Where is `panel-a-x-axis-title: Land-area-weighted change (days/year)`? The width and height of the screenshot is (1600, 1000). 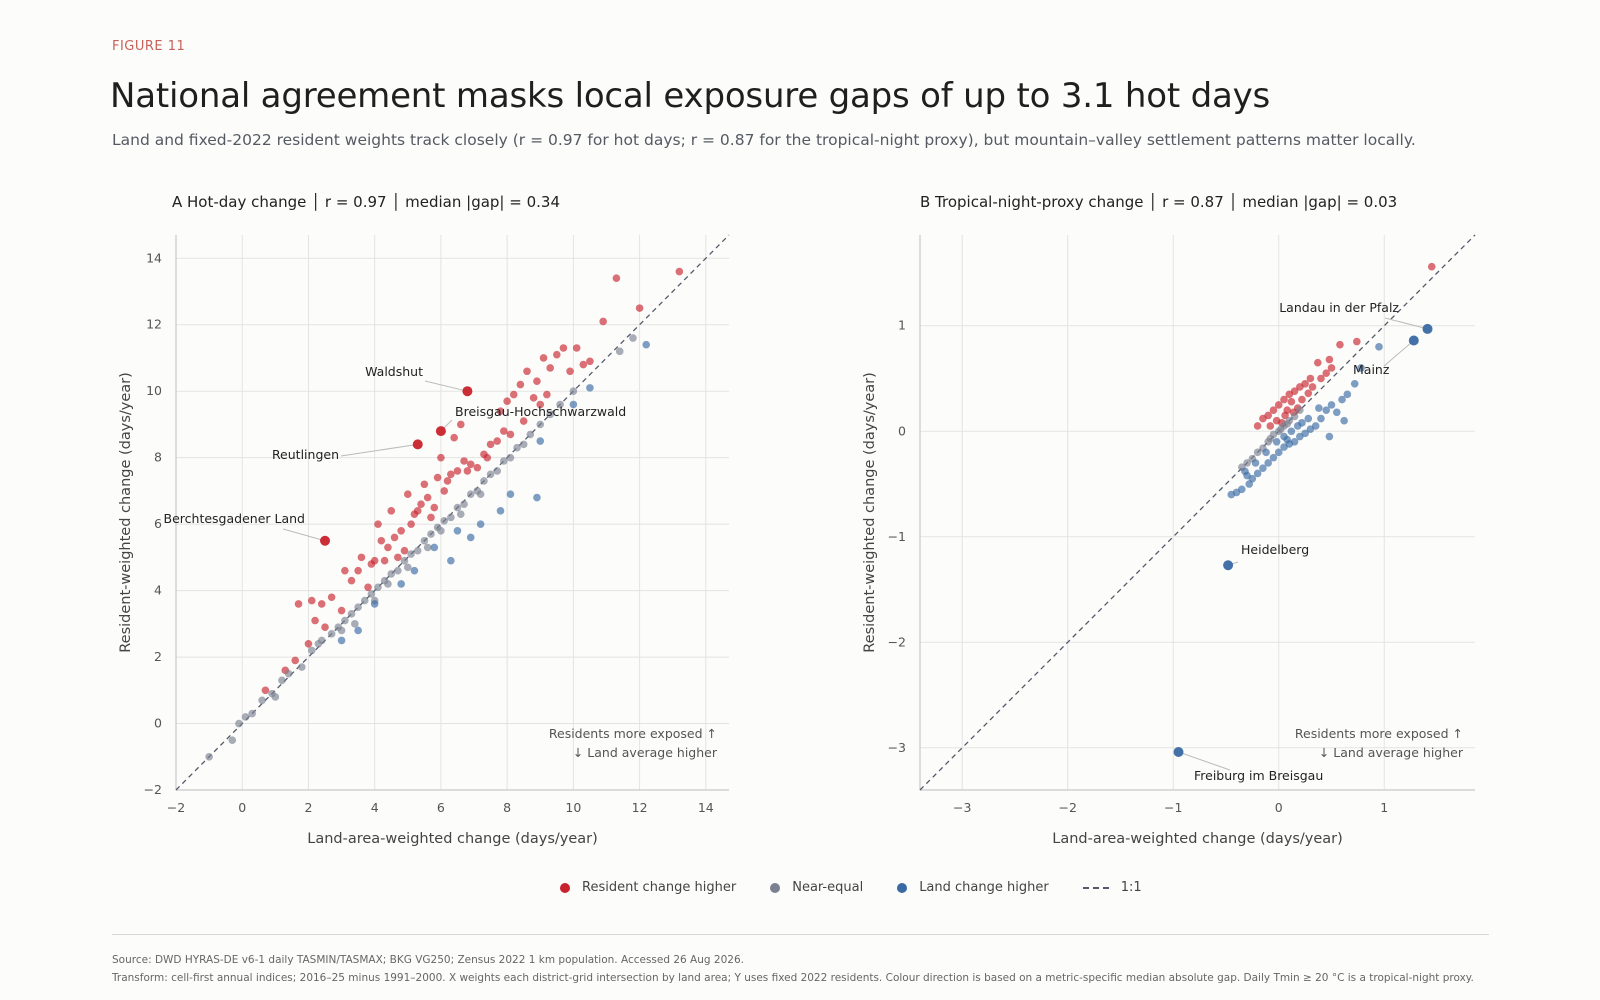 panel-a-x-axis-title: Land-area-weighted change (days/year) is located at coordinates (452, 839).